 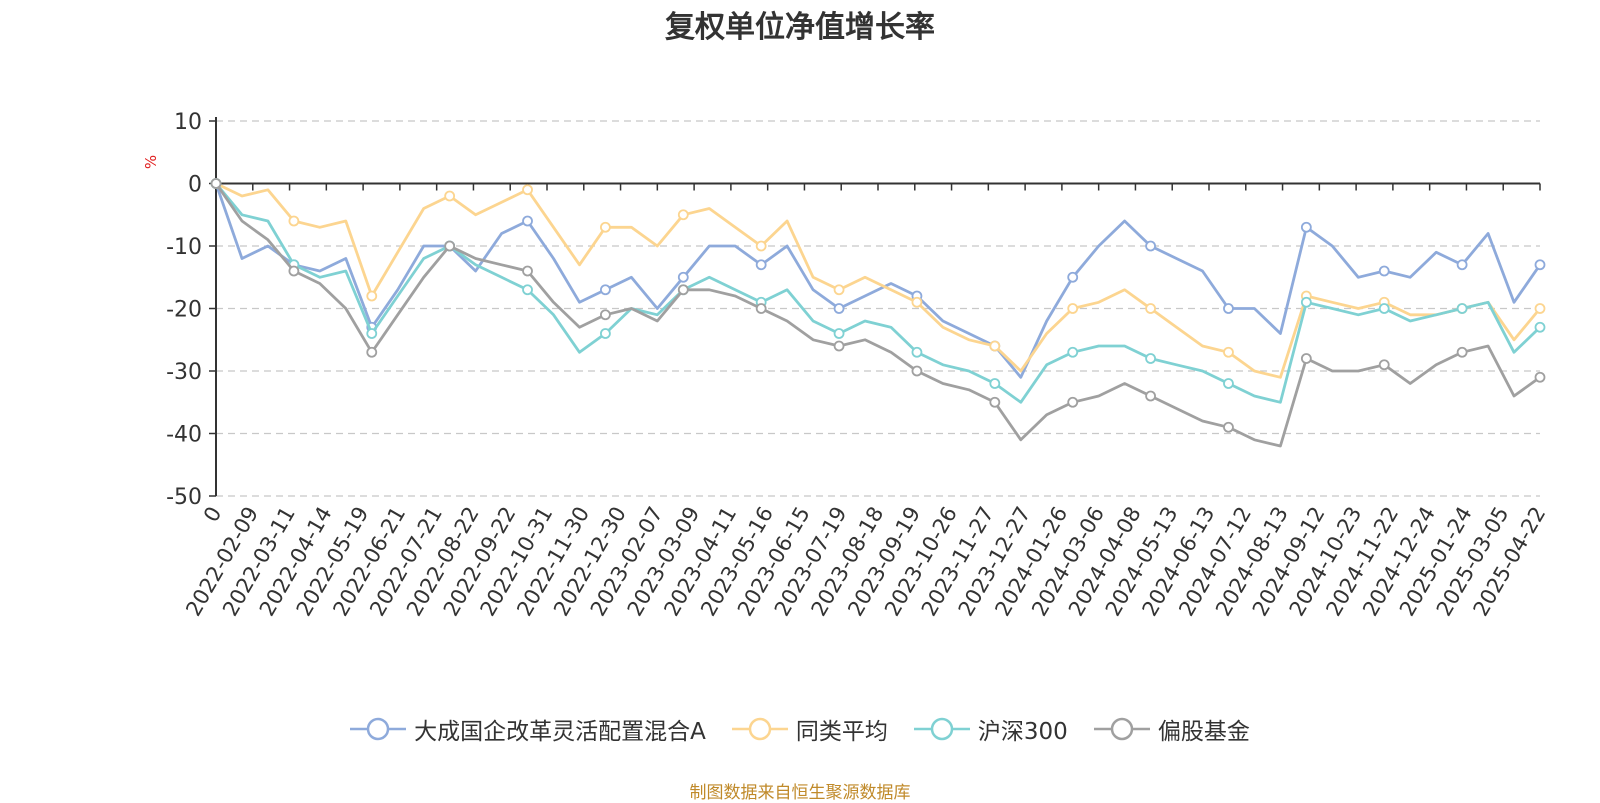 I want to click on y-tick-label: -50, so click(x=184, y=497).